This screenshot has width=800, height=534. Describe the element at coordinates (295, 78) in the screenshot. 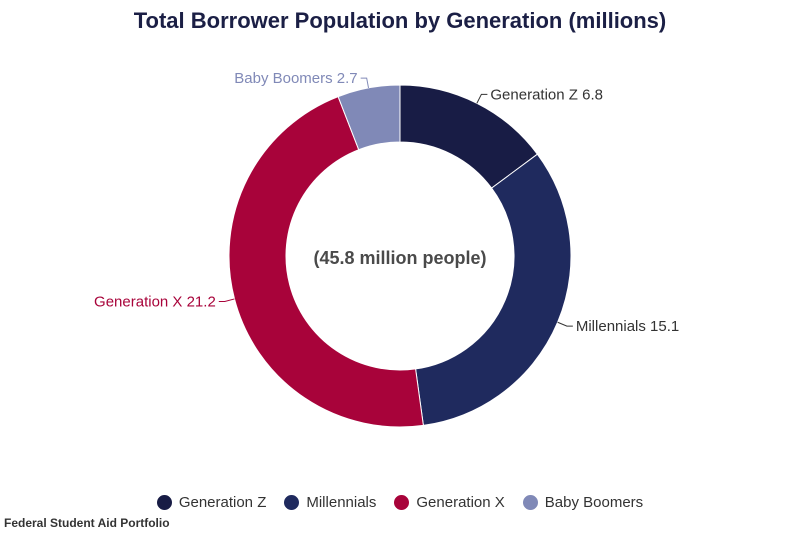

I see `label-baby-boomers: Baby Boomers 2.7` at that location.